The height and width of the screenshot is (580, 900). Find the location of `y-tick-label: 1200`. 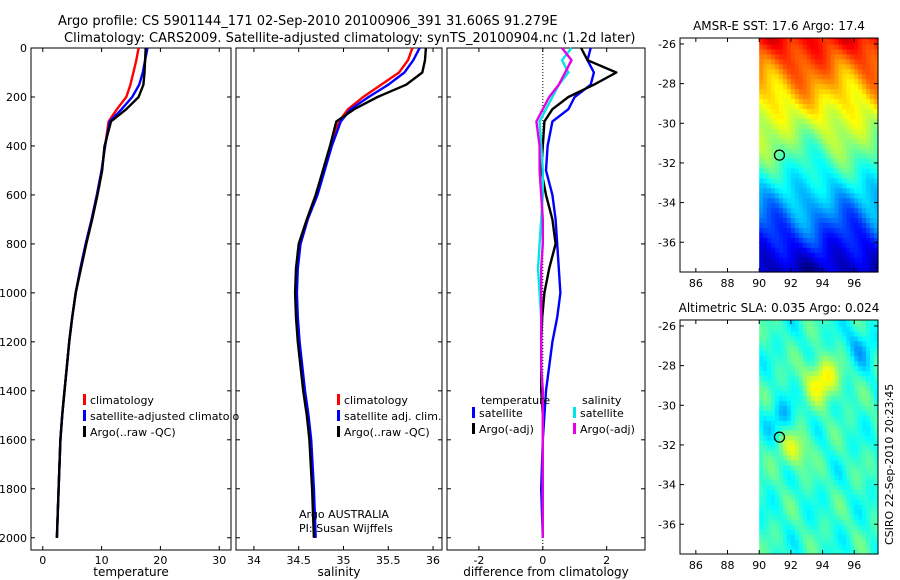

y-tick-label: 1200 is located at coordinates (13, 342).